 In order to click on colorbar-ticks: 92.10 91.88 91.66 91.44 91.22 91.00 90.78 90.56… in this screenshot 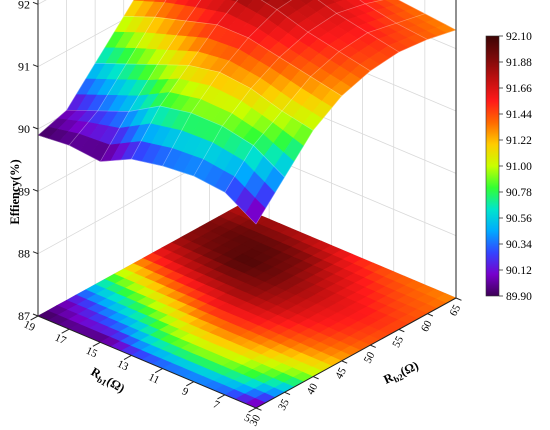, I will do `click(515, 167)`.